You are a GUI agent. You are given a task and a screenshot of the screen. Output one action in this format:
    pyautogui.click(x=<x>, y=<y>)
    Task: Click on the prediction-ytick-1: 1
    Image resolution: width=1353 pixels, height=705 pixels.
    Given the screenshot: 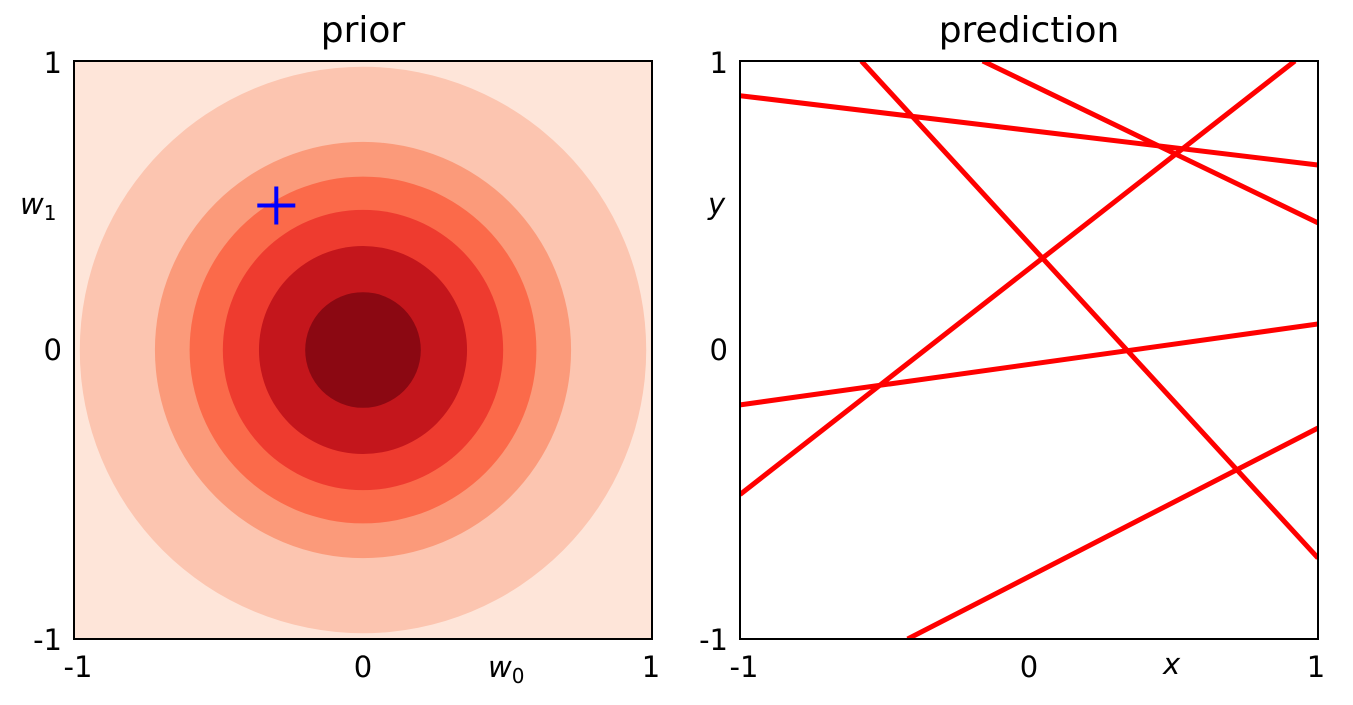 What is the action you would take?
    pyautogui.click(x=719, y=63)
    